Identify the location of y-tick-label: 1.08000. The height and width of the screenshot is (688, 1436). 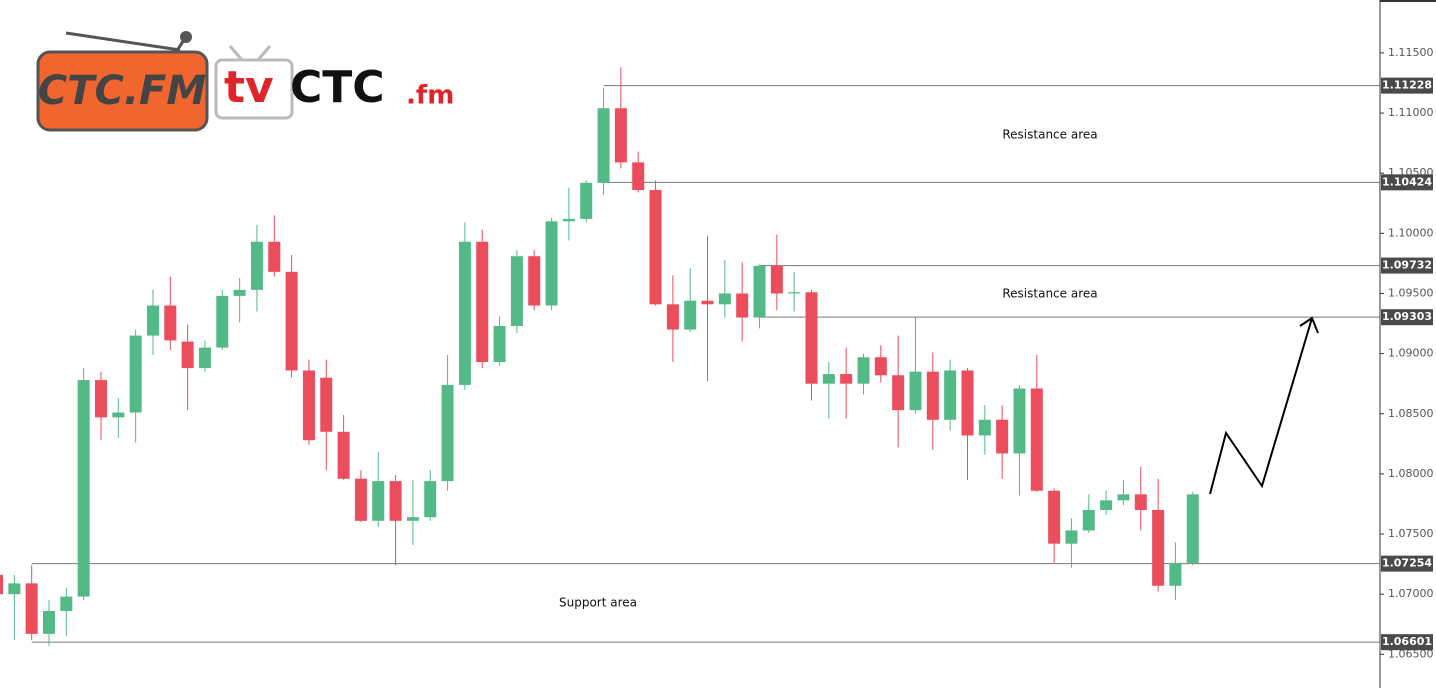
(1411, 473).